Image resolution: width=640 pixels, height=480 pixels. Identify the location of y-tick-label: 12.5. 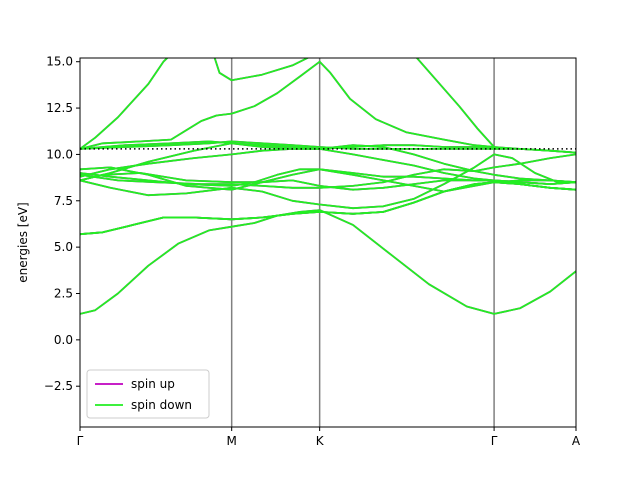
(59, 108).